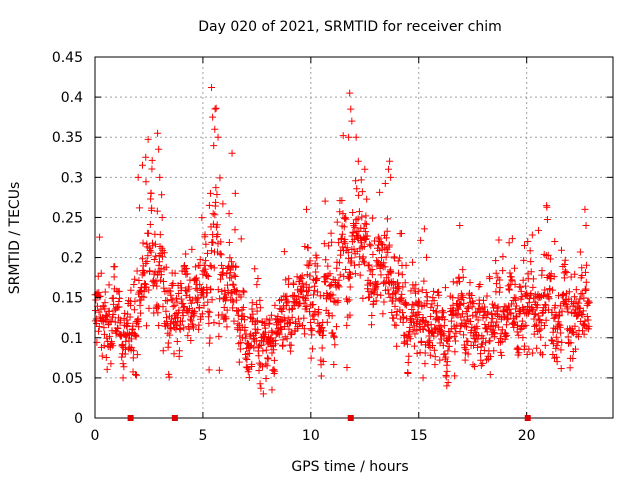  Describe the element at coordinates (311, 436) in the screenshot. I see `x-tick-label: 10` at that location.